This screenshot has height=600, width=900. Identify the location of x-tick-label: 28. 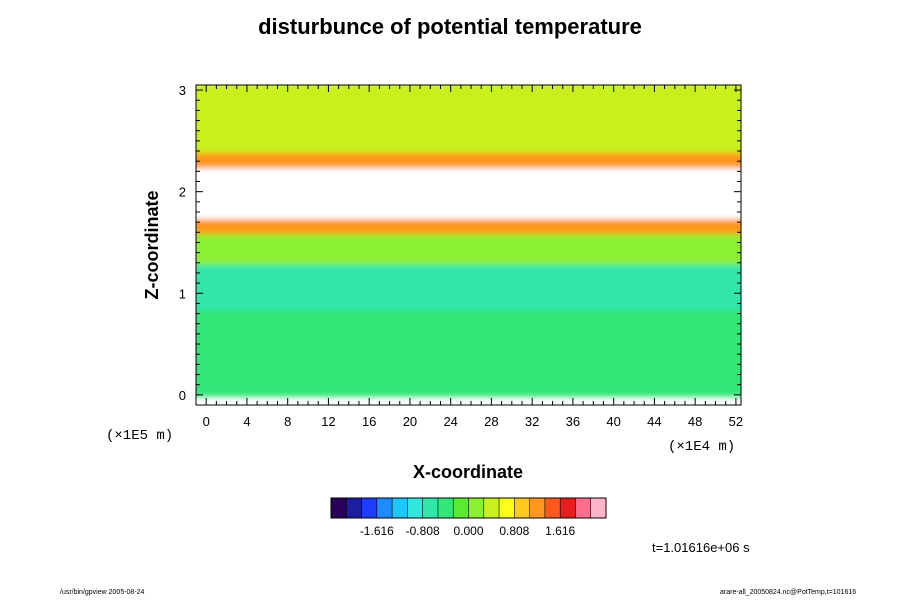
(491, 421).